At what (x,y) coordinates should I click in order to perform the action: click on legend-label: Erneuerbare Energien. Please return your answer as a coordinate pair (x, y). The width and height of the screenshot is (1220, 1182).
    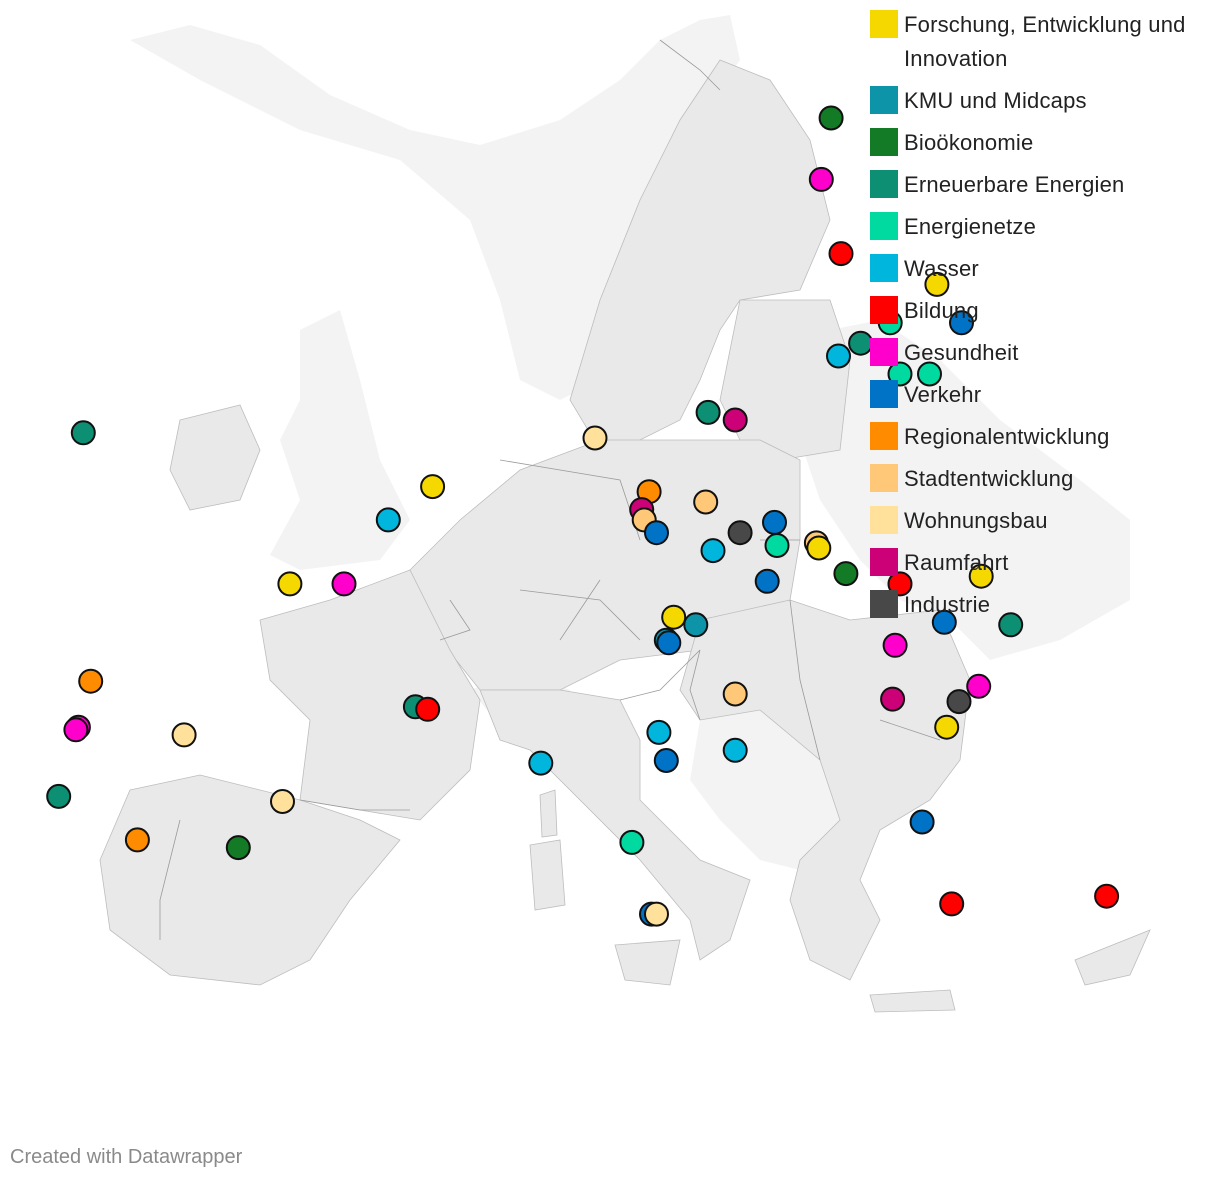
    Looking at the image, I should click on (1014, 184).